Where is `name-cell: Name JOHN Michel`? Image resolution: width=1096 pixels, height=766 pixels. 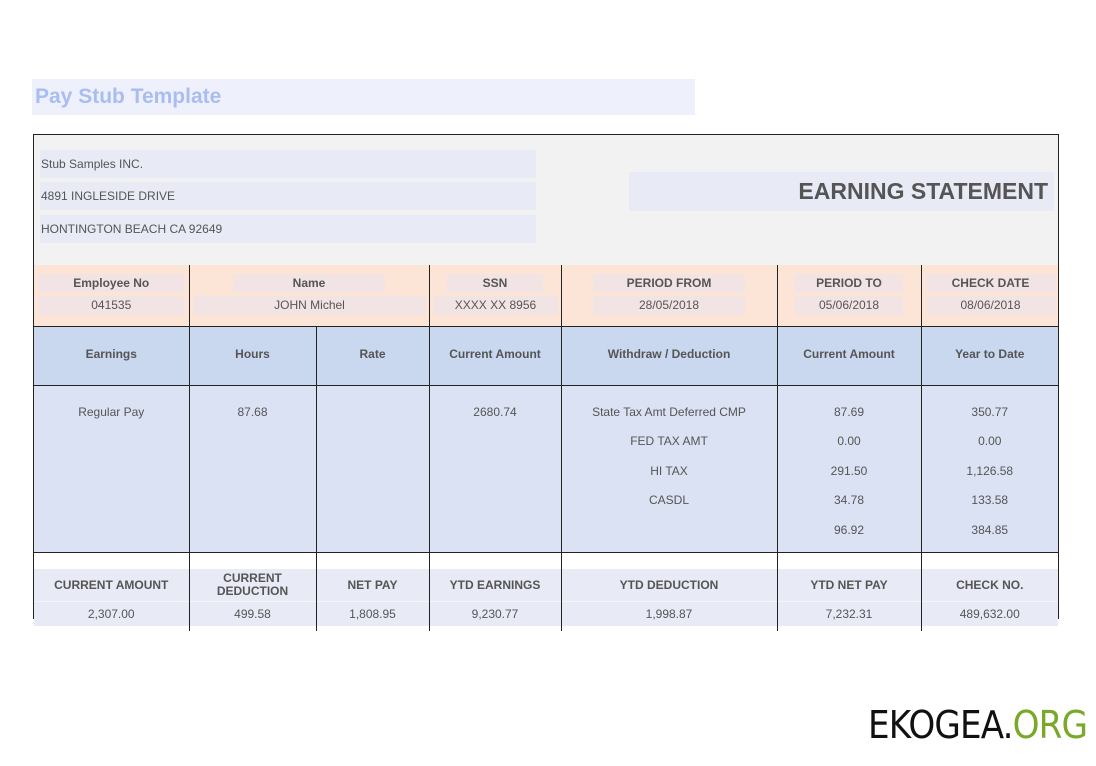 name-cell: Name JOHN Michel is located at coordinates (308, 296).